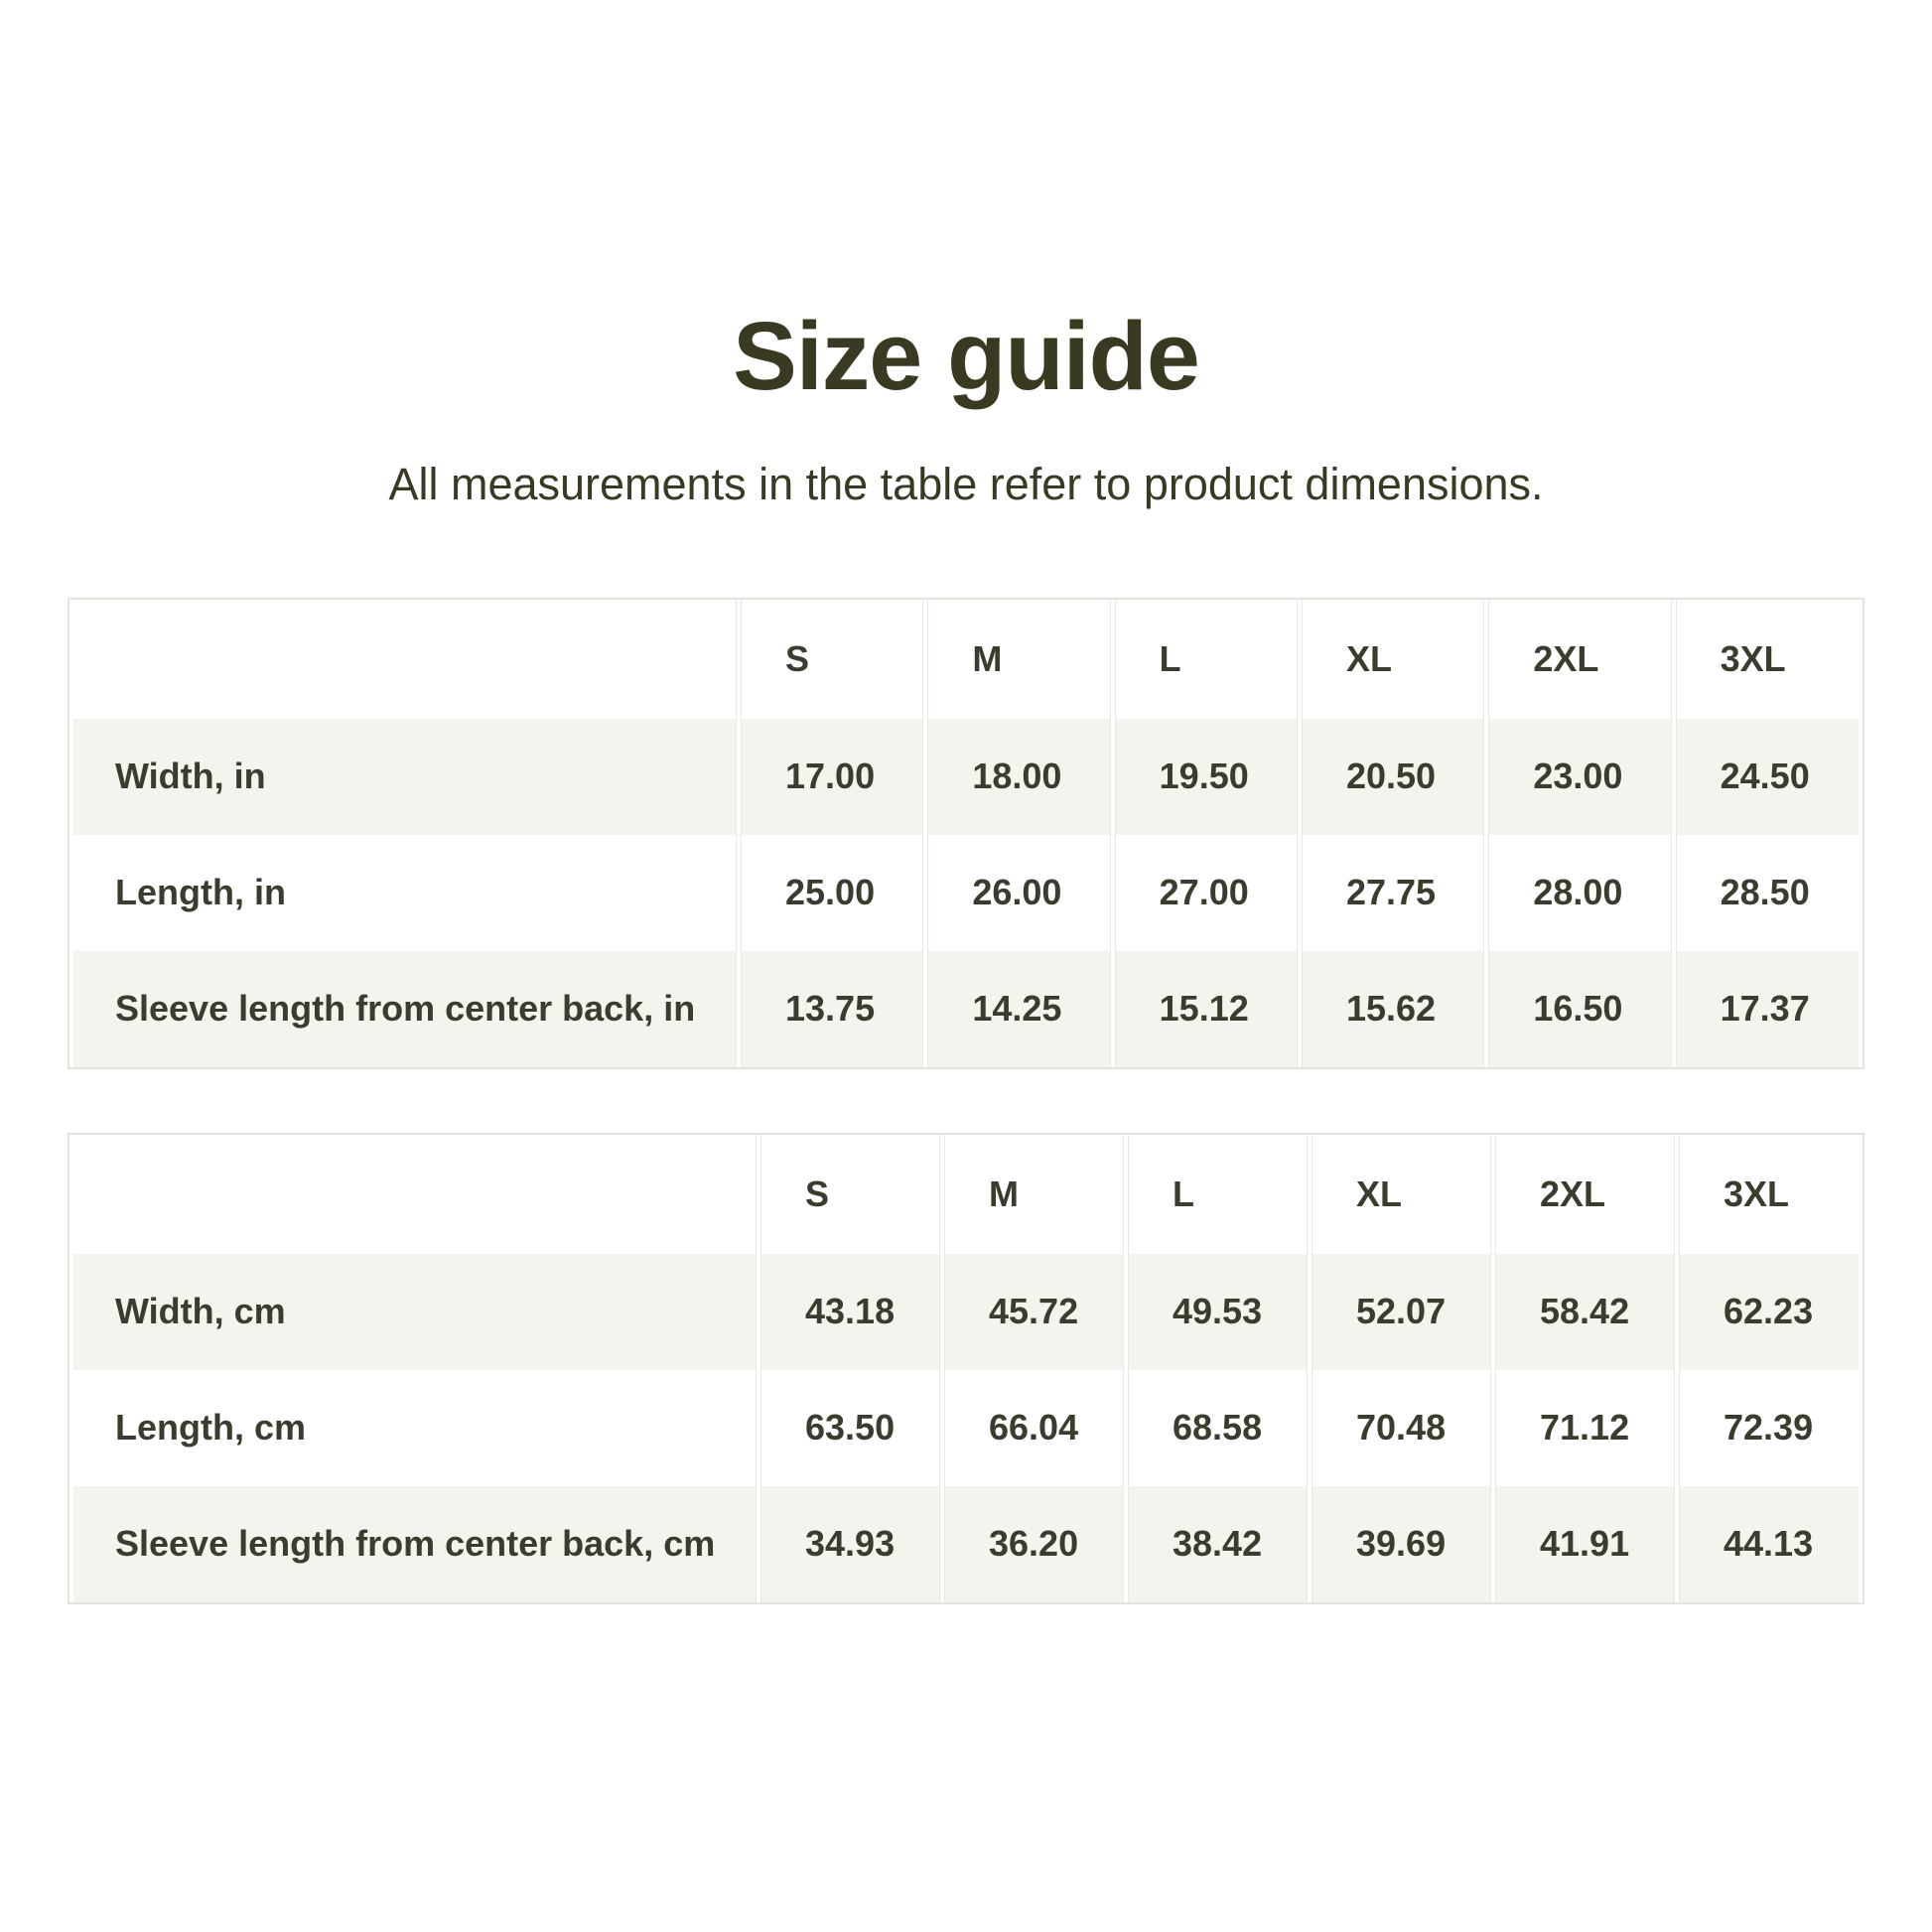 The height and width of the screenshot is (1932, 1932). Describe the element at coordinates (1580, 893) in the screenshot. I see `cell-value: 28.00` at that location.